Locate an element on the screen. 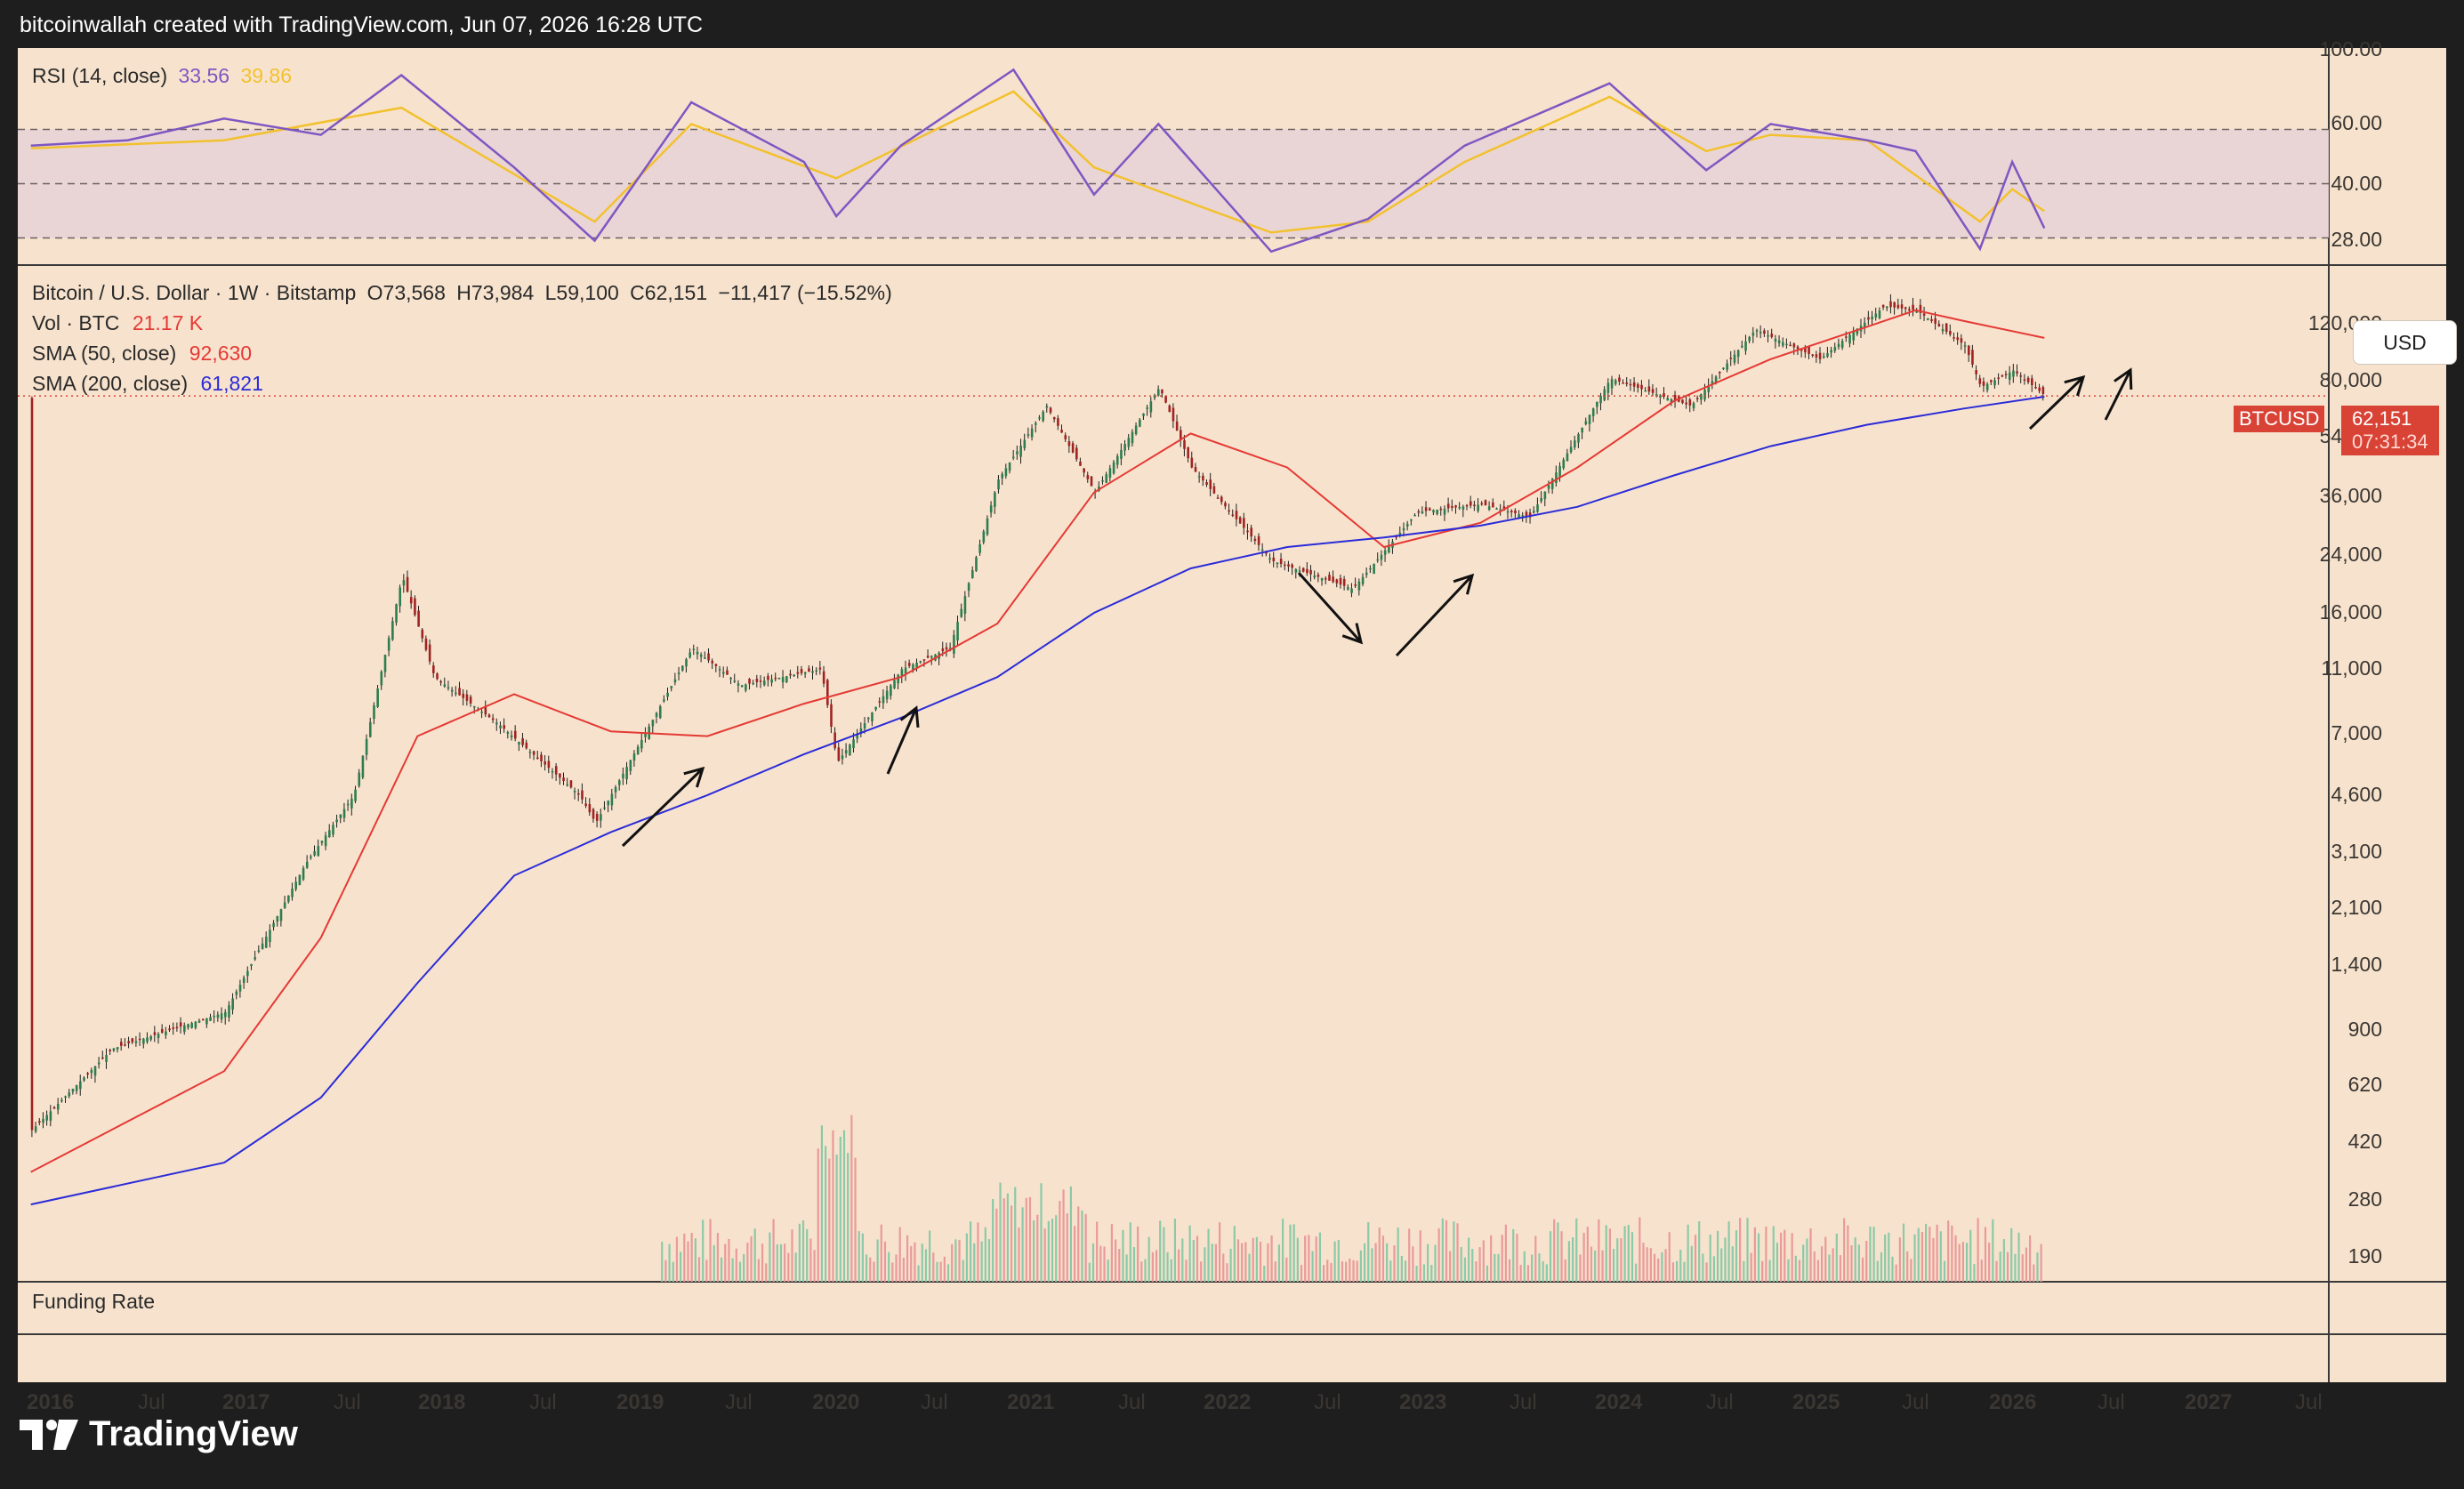 The height and width of the screenshot is (1489, 2464). time-axis-label: Jul is located at coordinates (347, 1402).